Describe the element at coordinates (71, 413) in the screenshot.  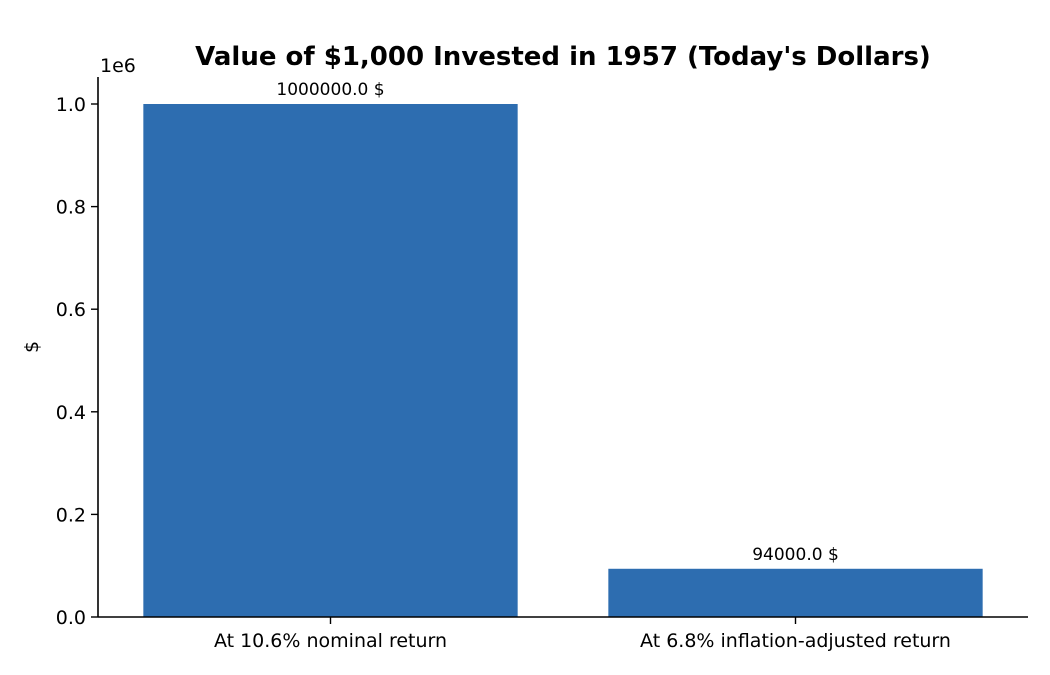
I see `y-tick-label: 0.4` at that location.